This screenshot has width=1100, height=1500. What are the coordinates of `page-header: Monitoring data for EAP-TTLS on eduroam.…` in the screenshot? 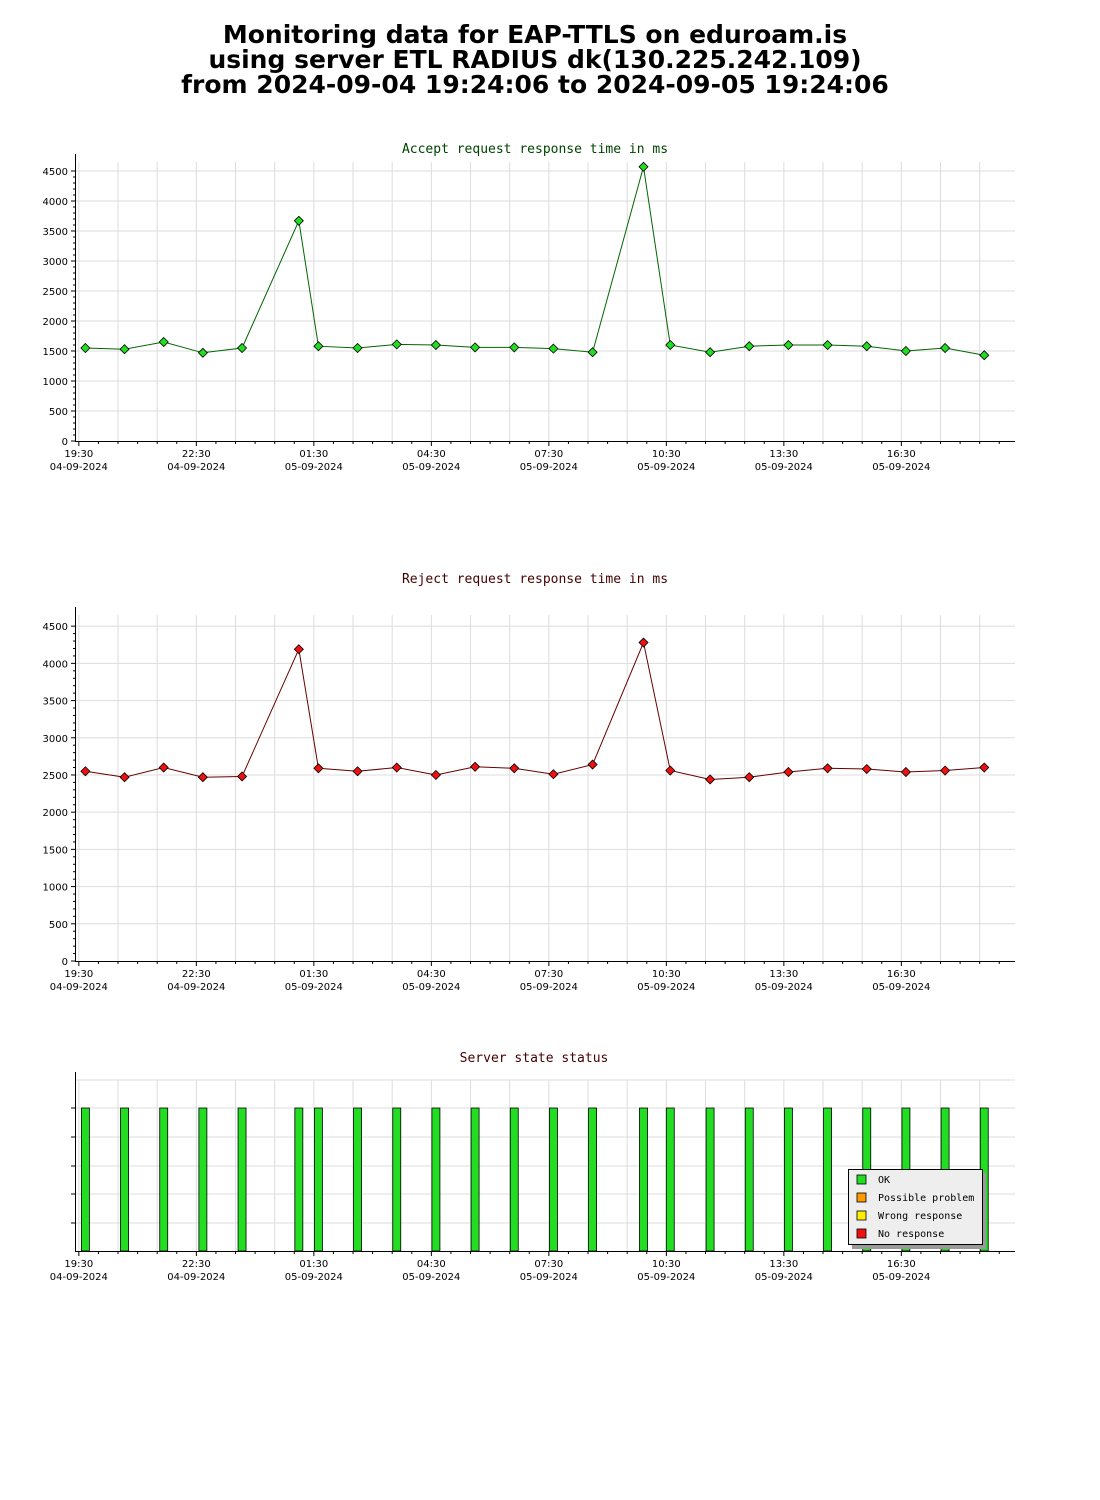 It's located at (535, 59).